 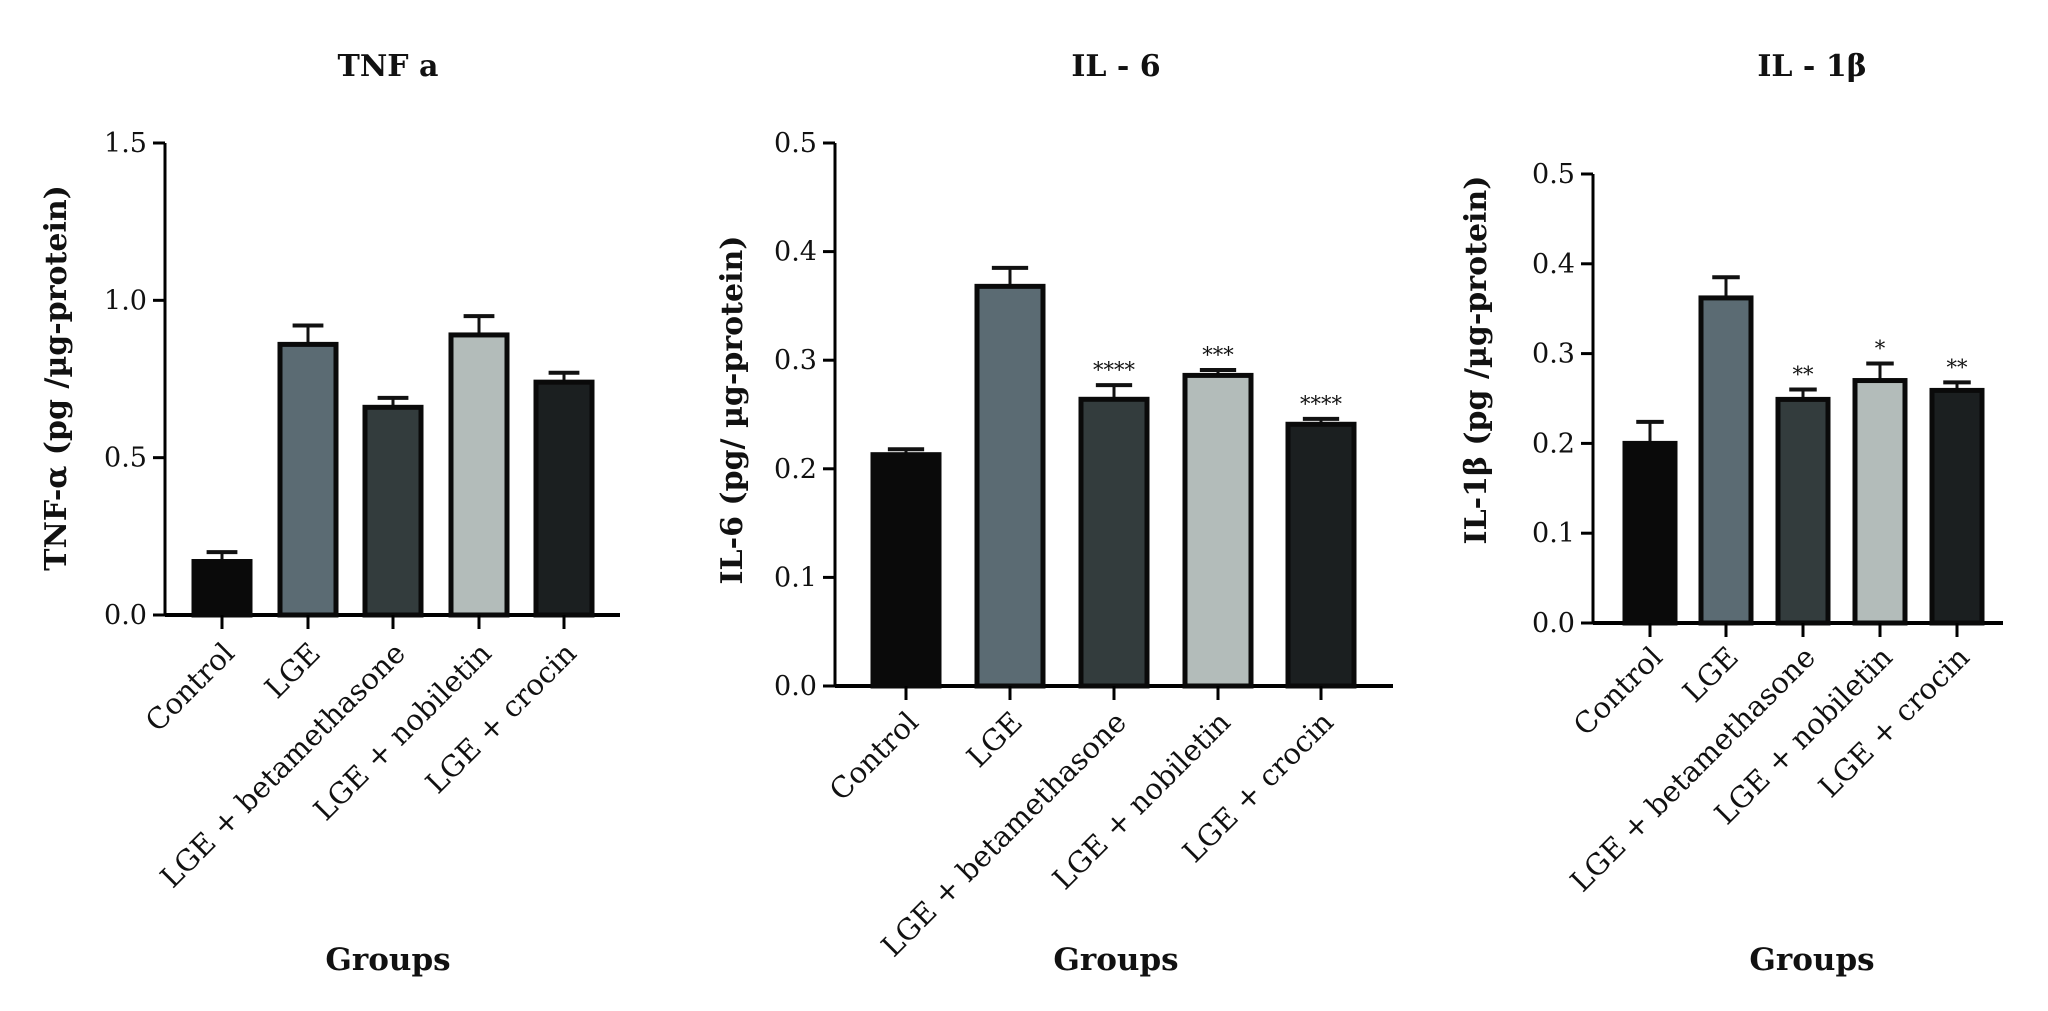 What do you see at coordinates (1553, 623) in the screenshot?
I see `y-tick-label-il1b: 0.0` at bounding box center [1553, 623].